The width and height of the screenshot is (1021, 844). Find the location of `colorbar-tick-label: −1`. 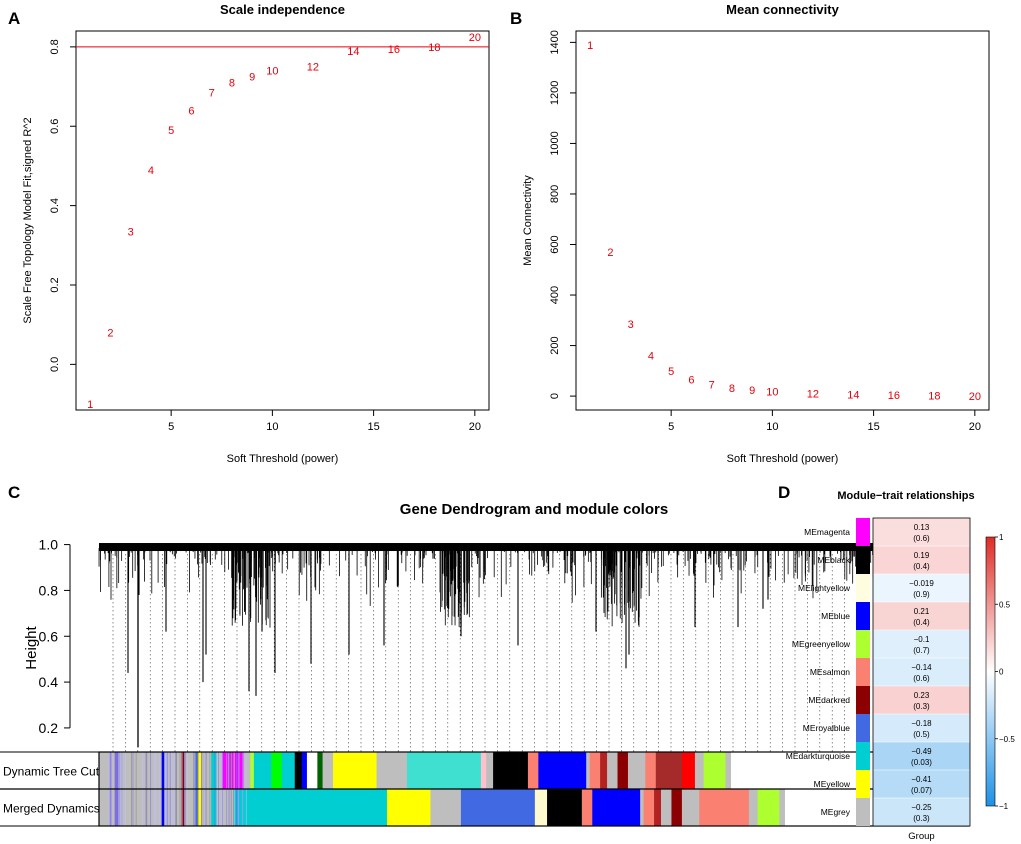

colorbar-tick-label: −1 is located at coordinates (1004, 806).